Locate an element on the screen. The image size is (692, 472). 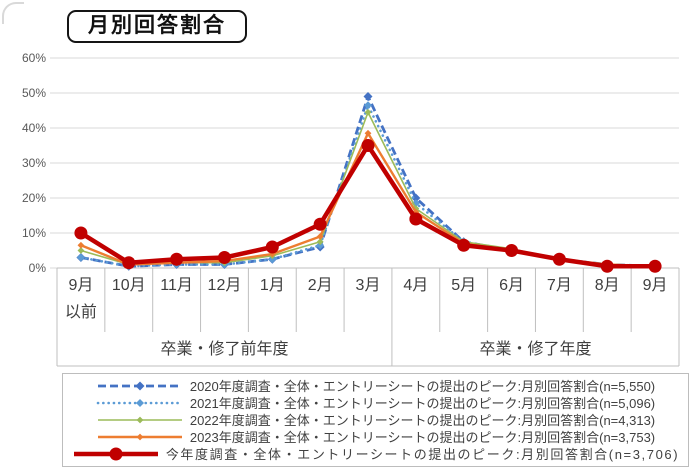
y-tick-label: 30% is located at coordinates (34, 163).